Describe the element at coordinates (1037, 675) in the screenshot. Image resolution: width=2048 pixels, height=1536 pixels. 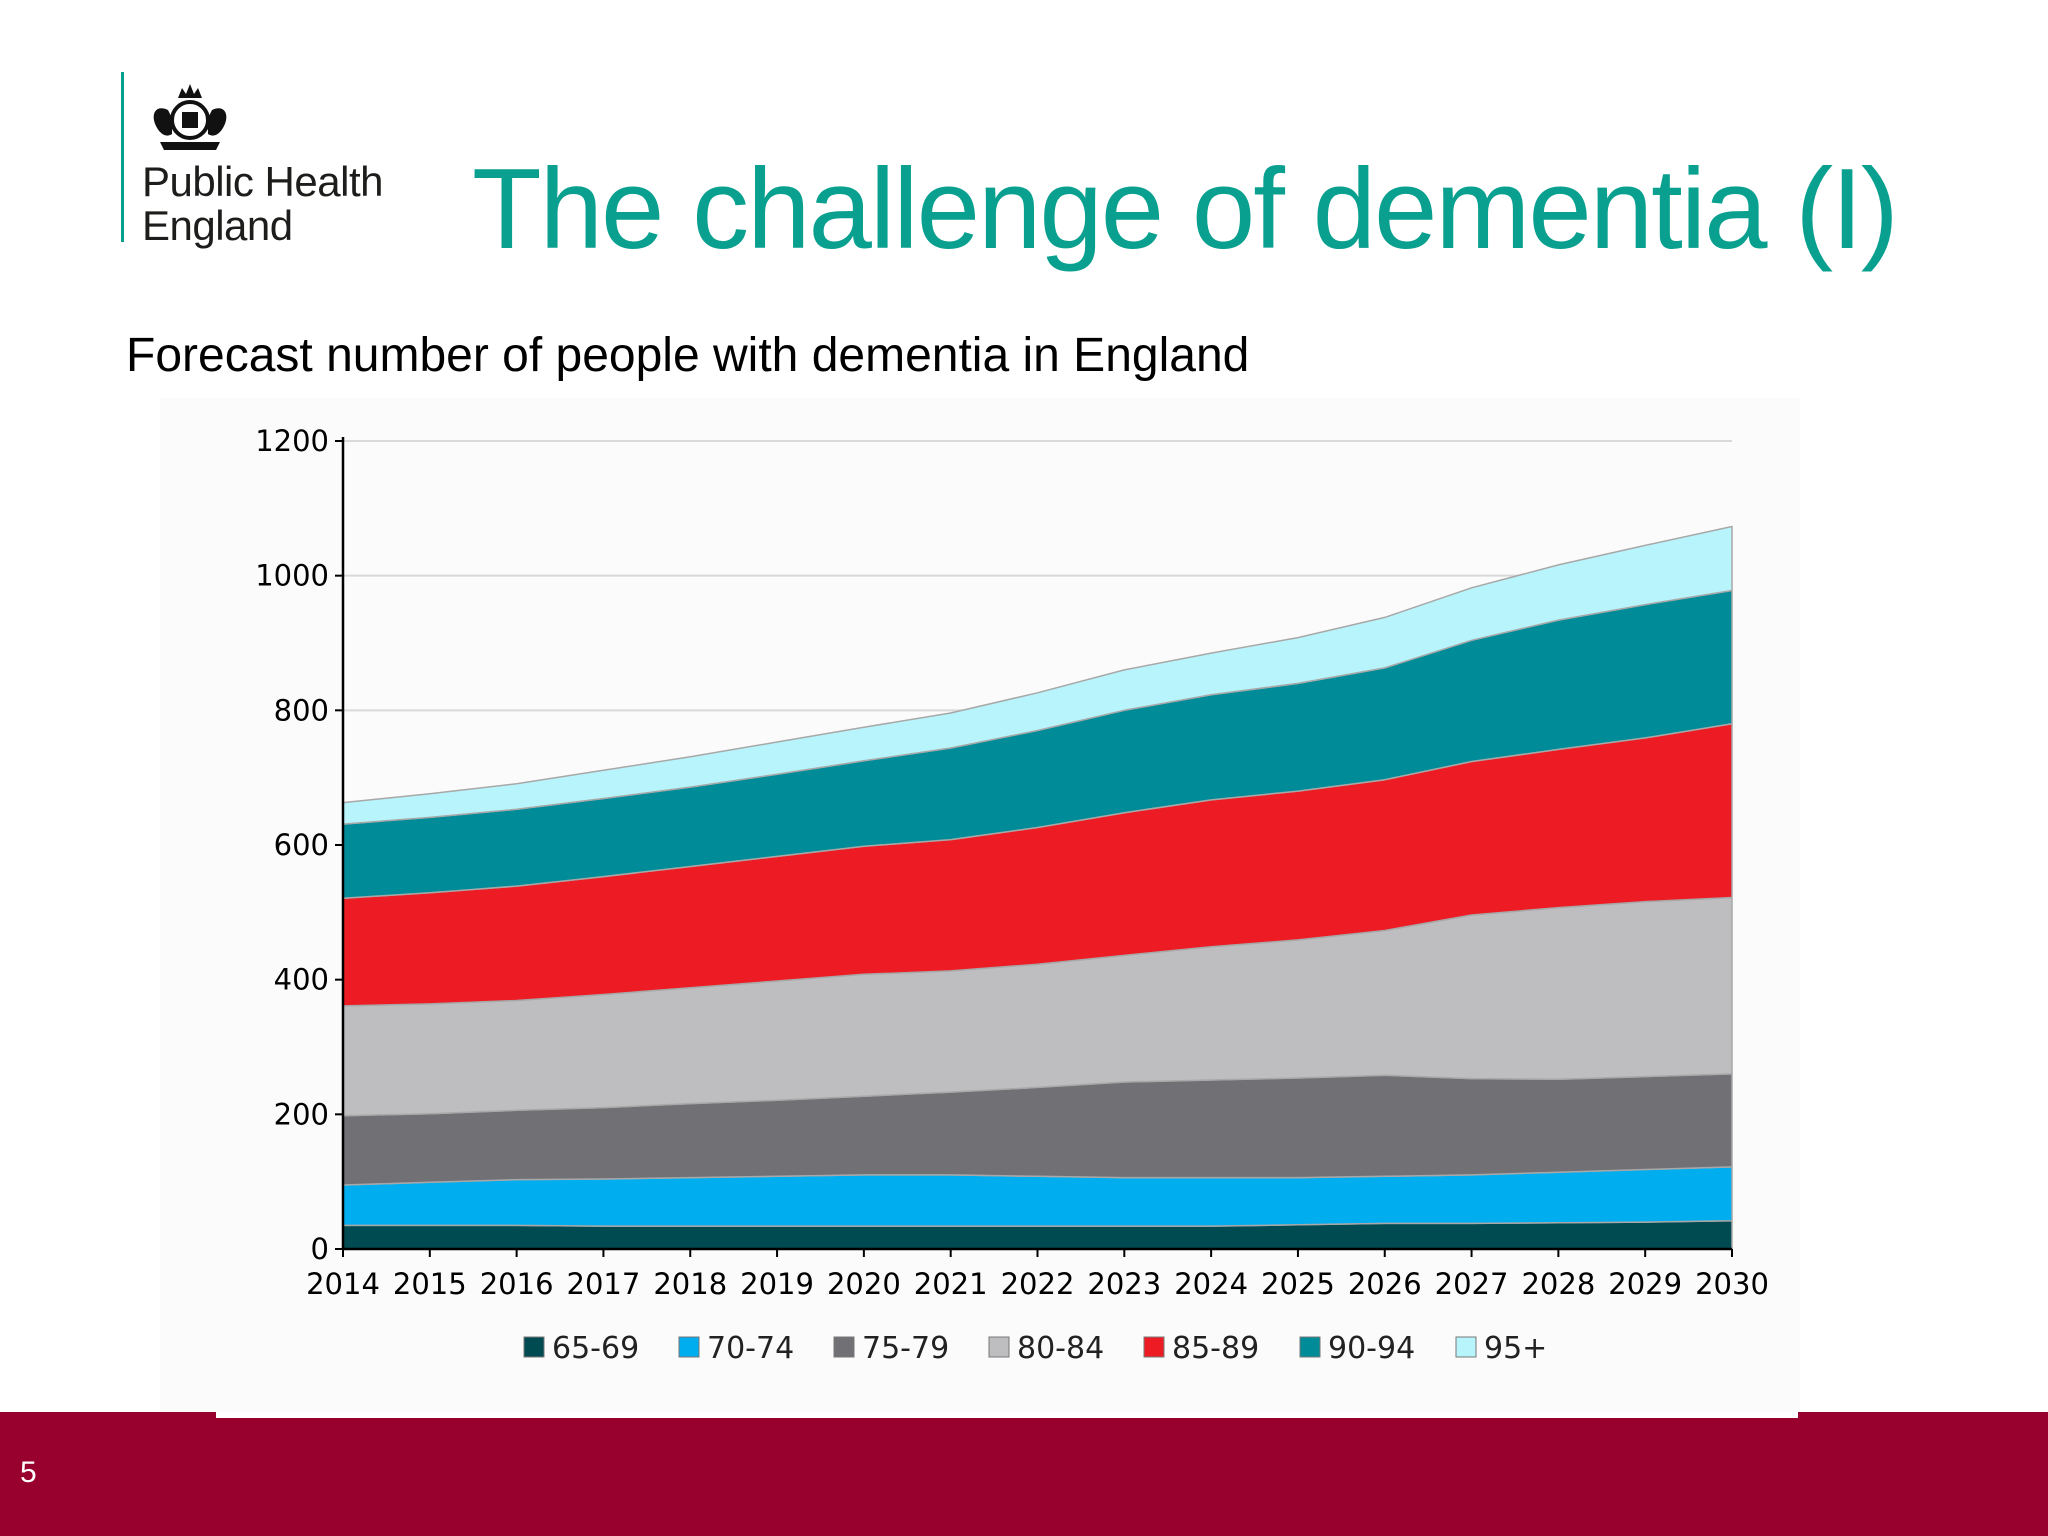
I see `area-95+` at that location.